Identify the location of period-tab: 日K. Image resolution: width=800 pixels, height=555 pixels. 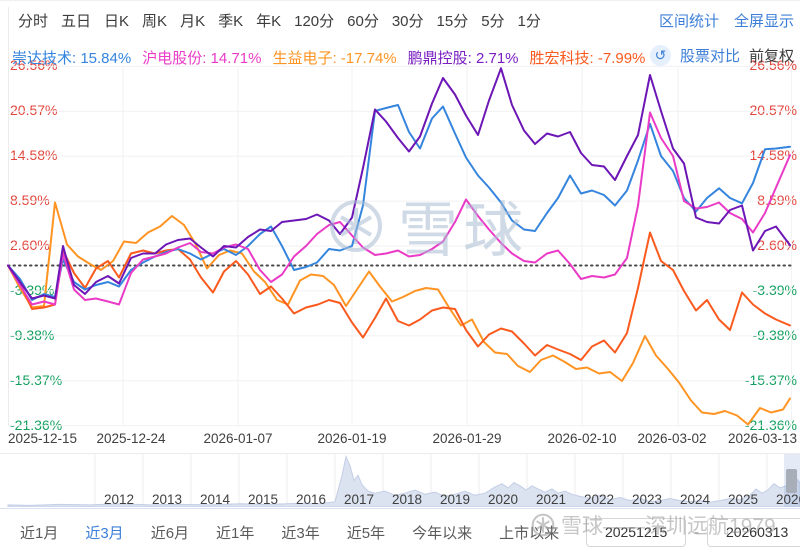
(117, 21).